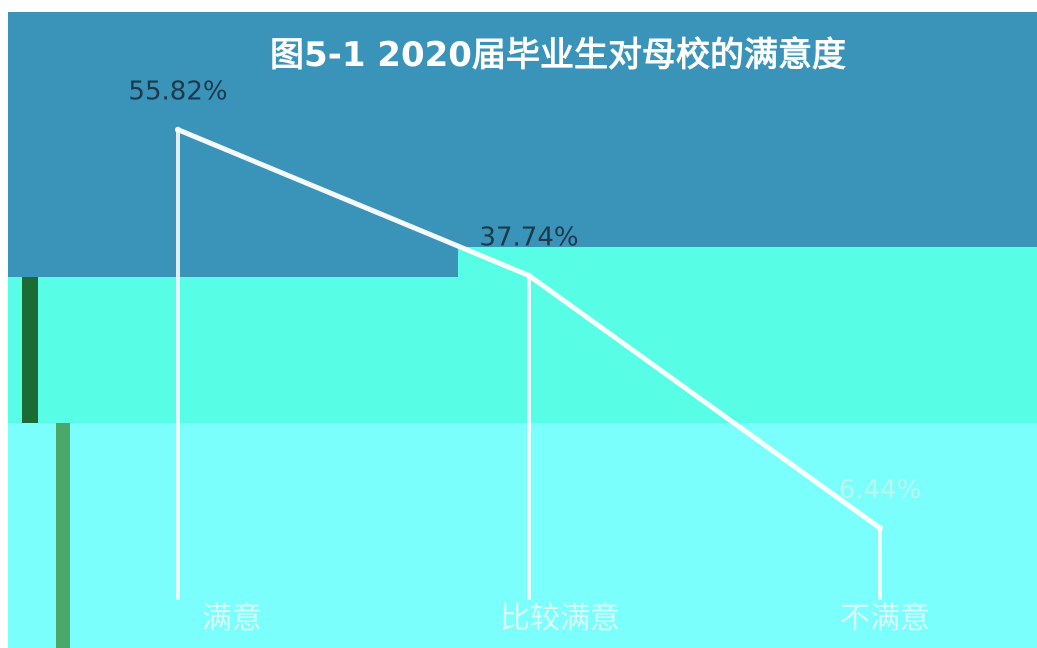  I want to click on decor-stripe-dark, so click(30, 350).